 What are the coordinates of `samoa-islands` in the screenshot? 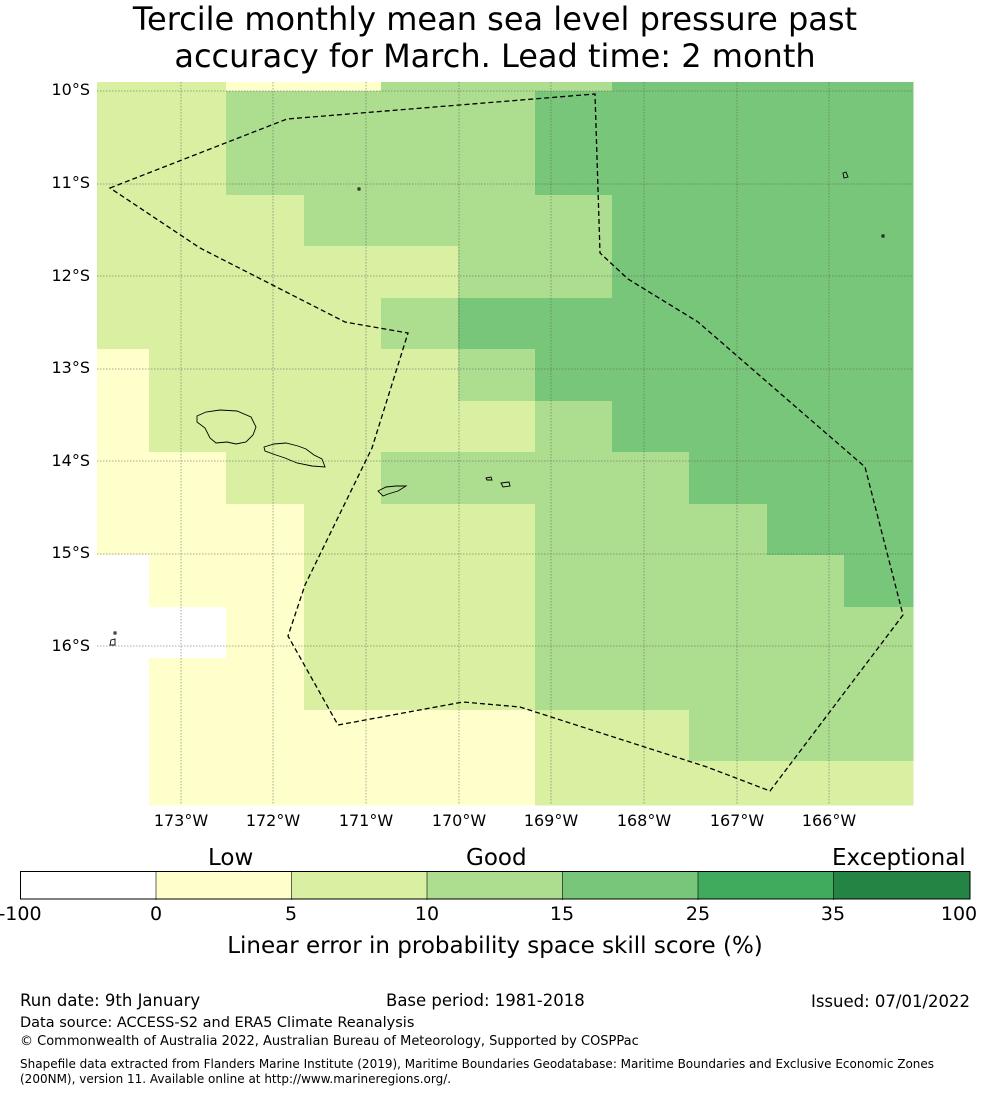 It's located at (353, 453).